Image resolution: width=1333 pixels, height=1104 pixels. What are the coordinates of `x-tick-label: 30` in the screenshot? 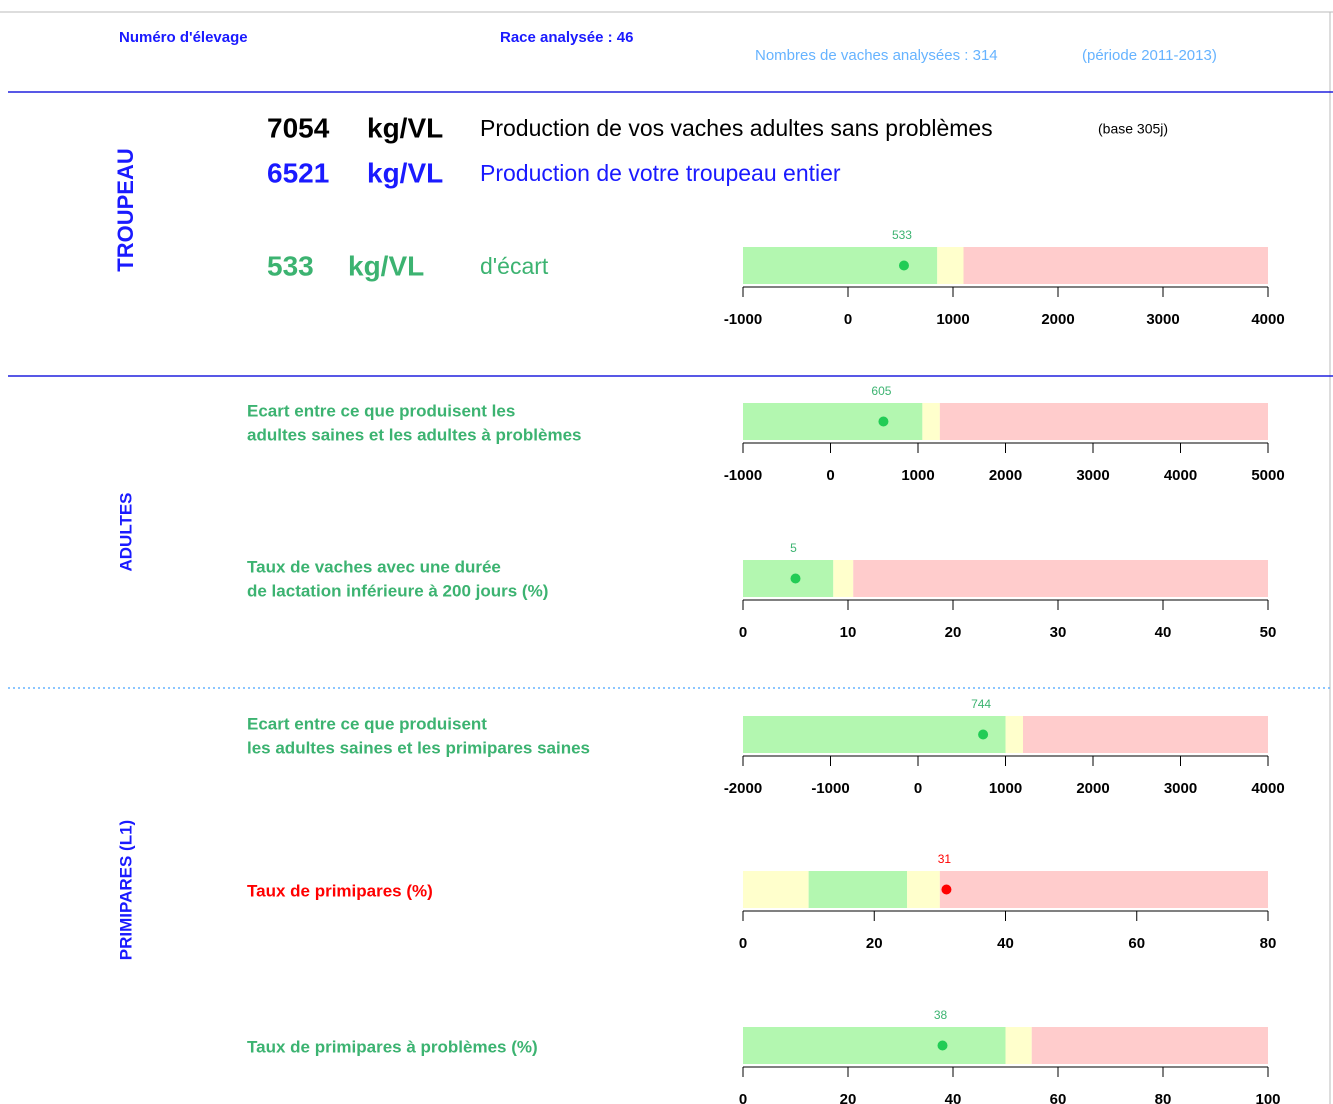 It's located at (1058, 632).